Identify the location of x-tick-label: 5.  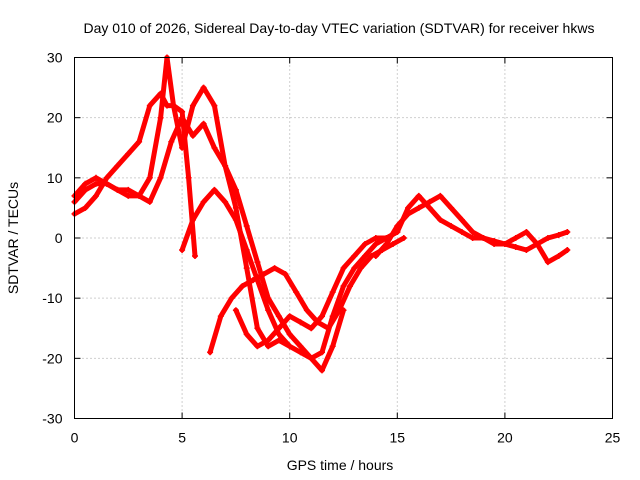
(182, 438).